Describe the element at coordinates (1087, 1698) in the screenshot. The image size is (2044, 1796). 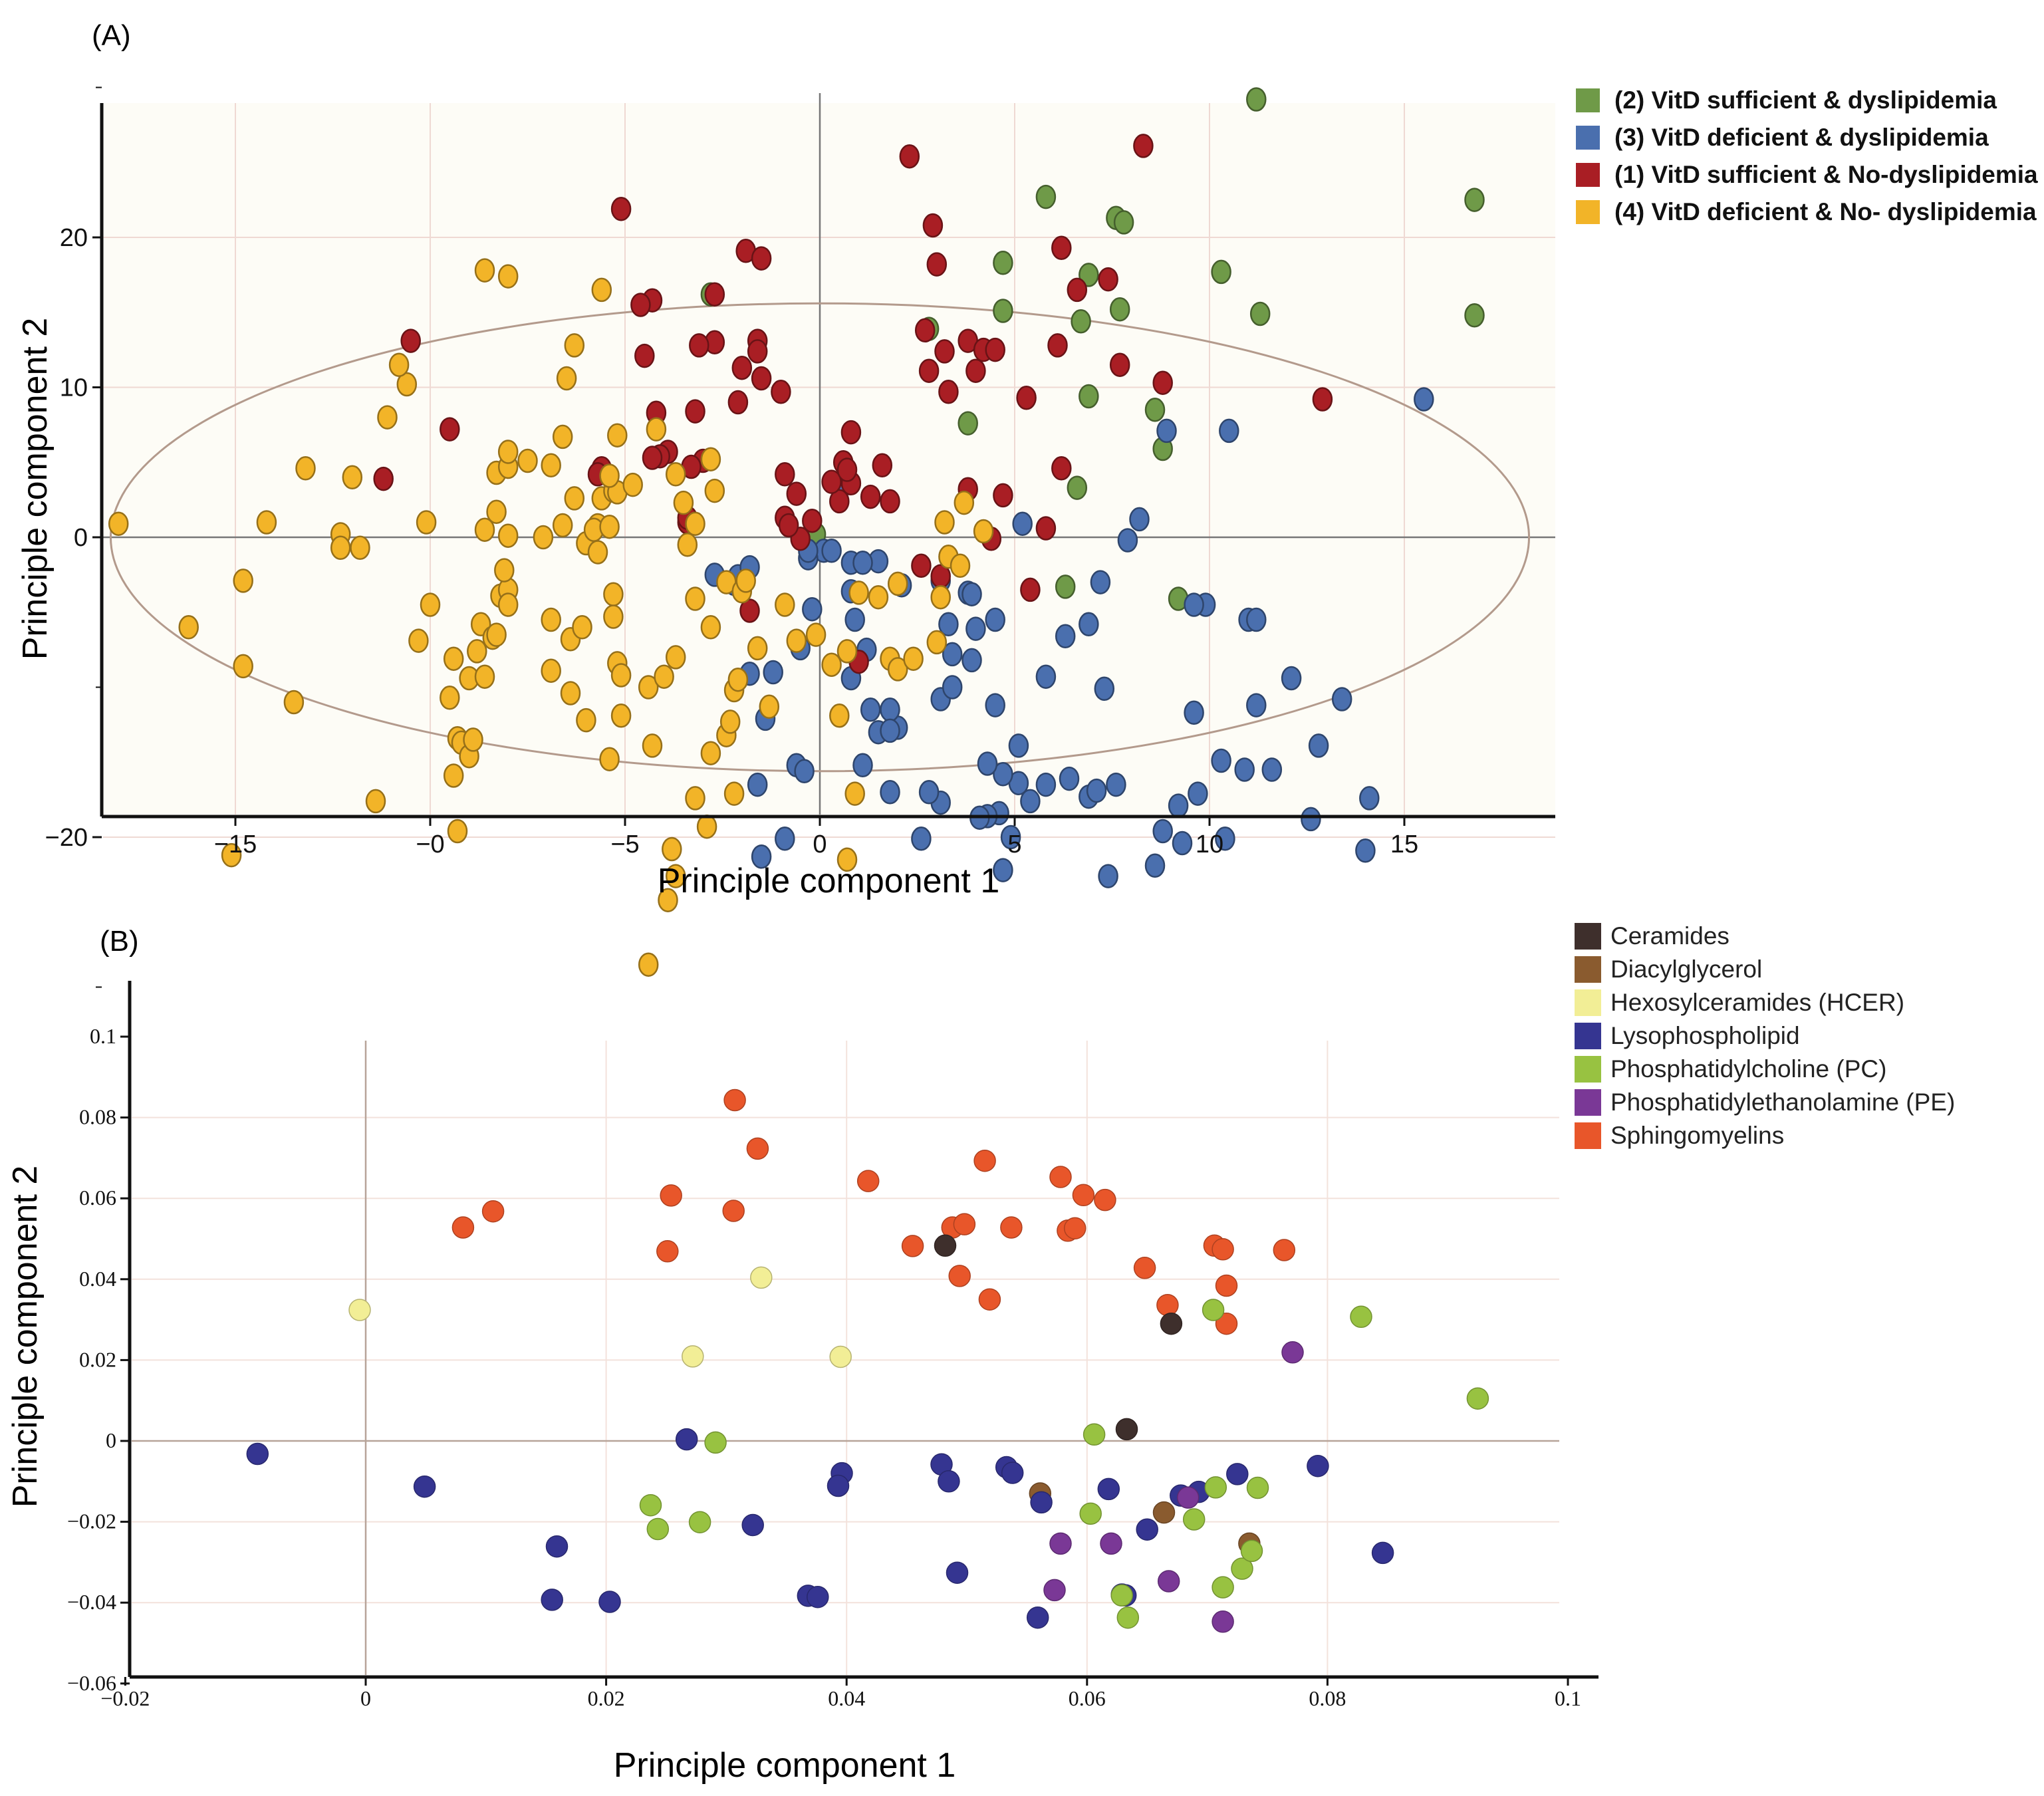
I see `panel-b-x-tick-label: 0.06` at that location.